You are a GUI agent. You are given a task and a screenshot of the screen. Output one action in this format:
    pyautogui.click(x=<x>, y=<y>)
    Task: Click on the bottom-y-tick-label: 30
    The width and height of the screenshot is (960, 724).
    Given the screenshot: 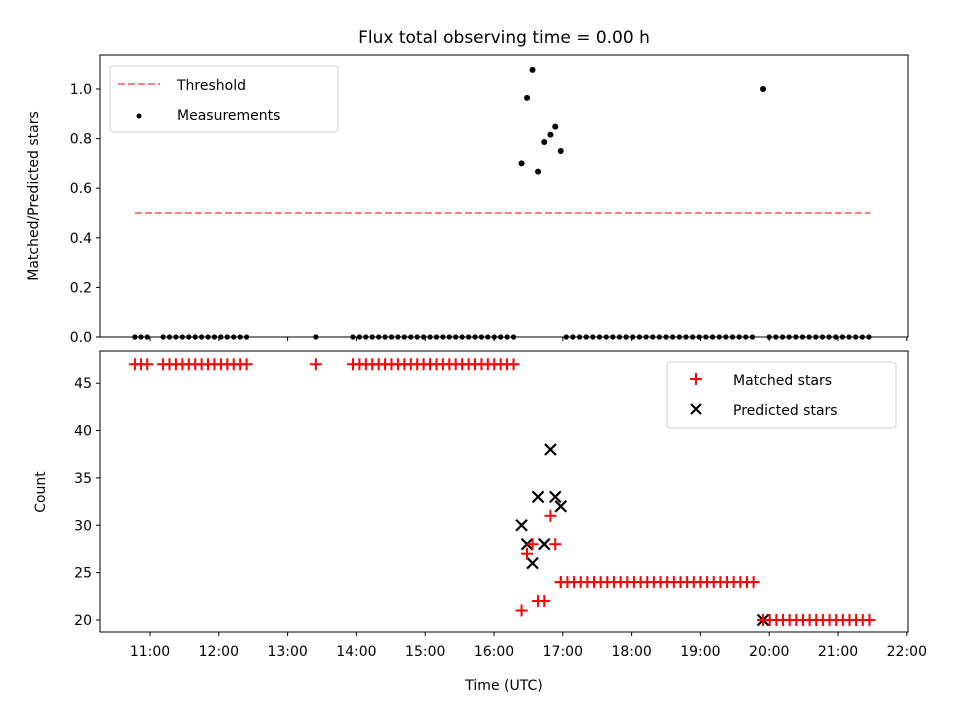 What is the action you would take?
    pyautogui.click(x=83, y=526)
    